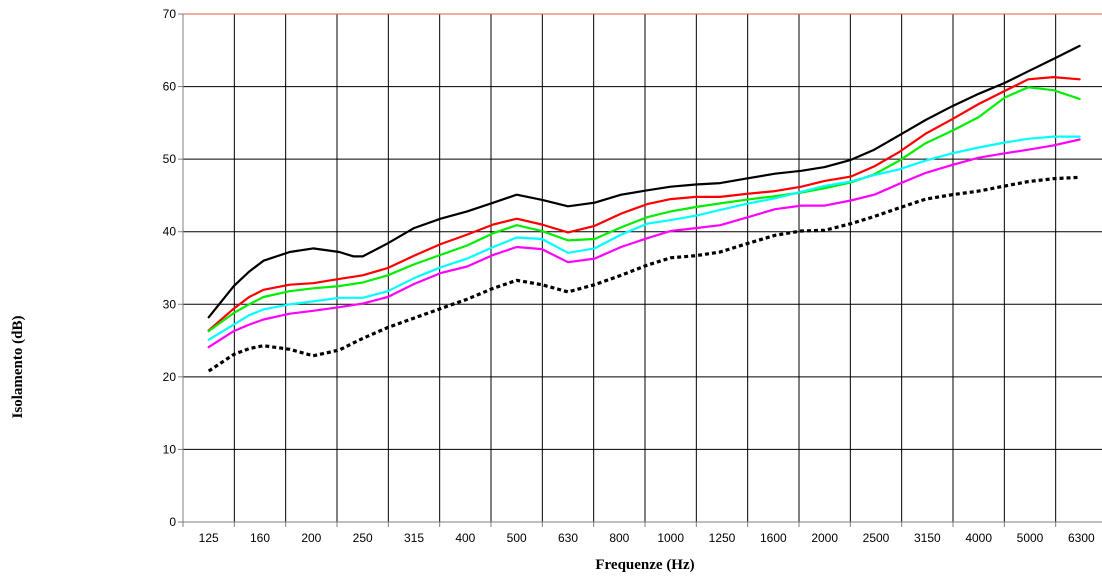  What do you see at coordinates (773, 538) in the screenshot?
I see `x-tick-label: 1600` at bounding box center [773, 538].